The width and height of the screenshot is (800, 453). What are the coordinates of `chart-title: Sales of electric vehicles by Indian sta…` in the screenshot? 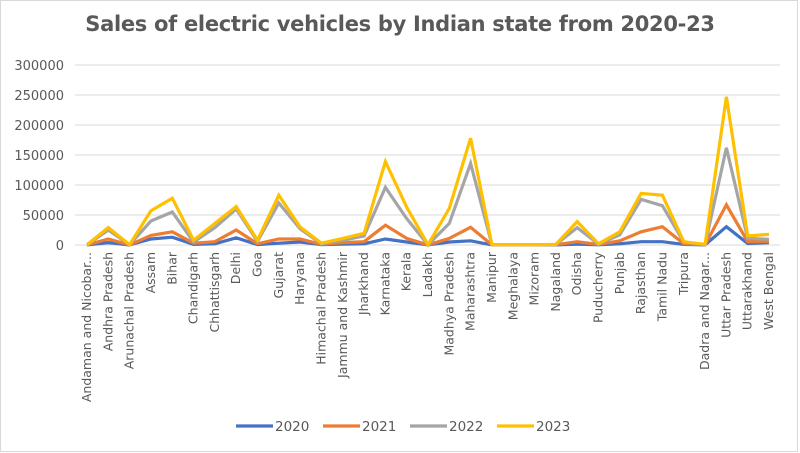 It's located at (400, 24).